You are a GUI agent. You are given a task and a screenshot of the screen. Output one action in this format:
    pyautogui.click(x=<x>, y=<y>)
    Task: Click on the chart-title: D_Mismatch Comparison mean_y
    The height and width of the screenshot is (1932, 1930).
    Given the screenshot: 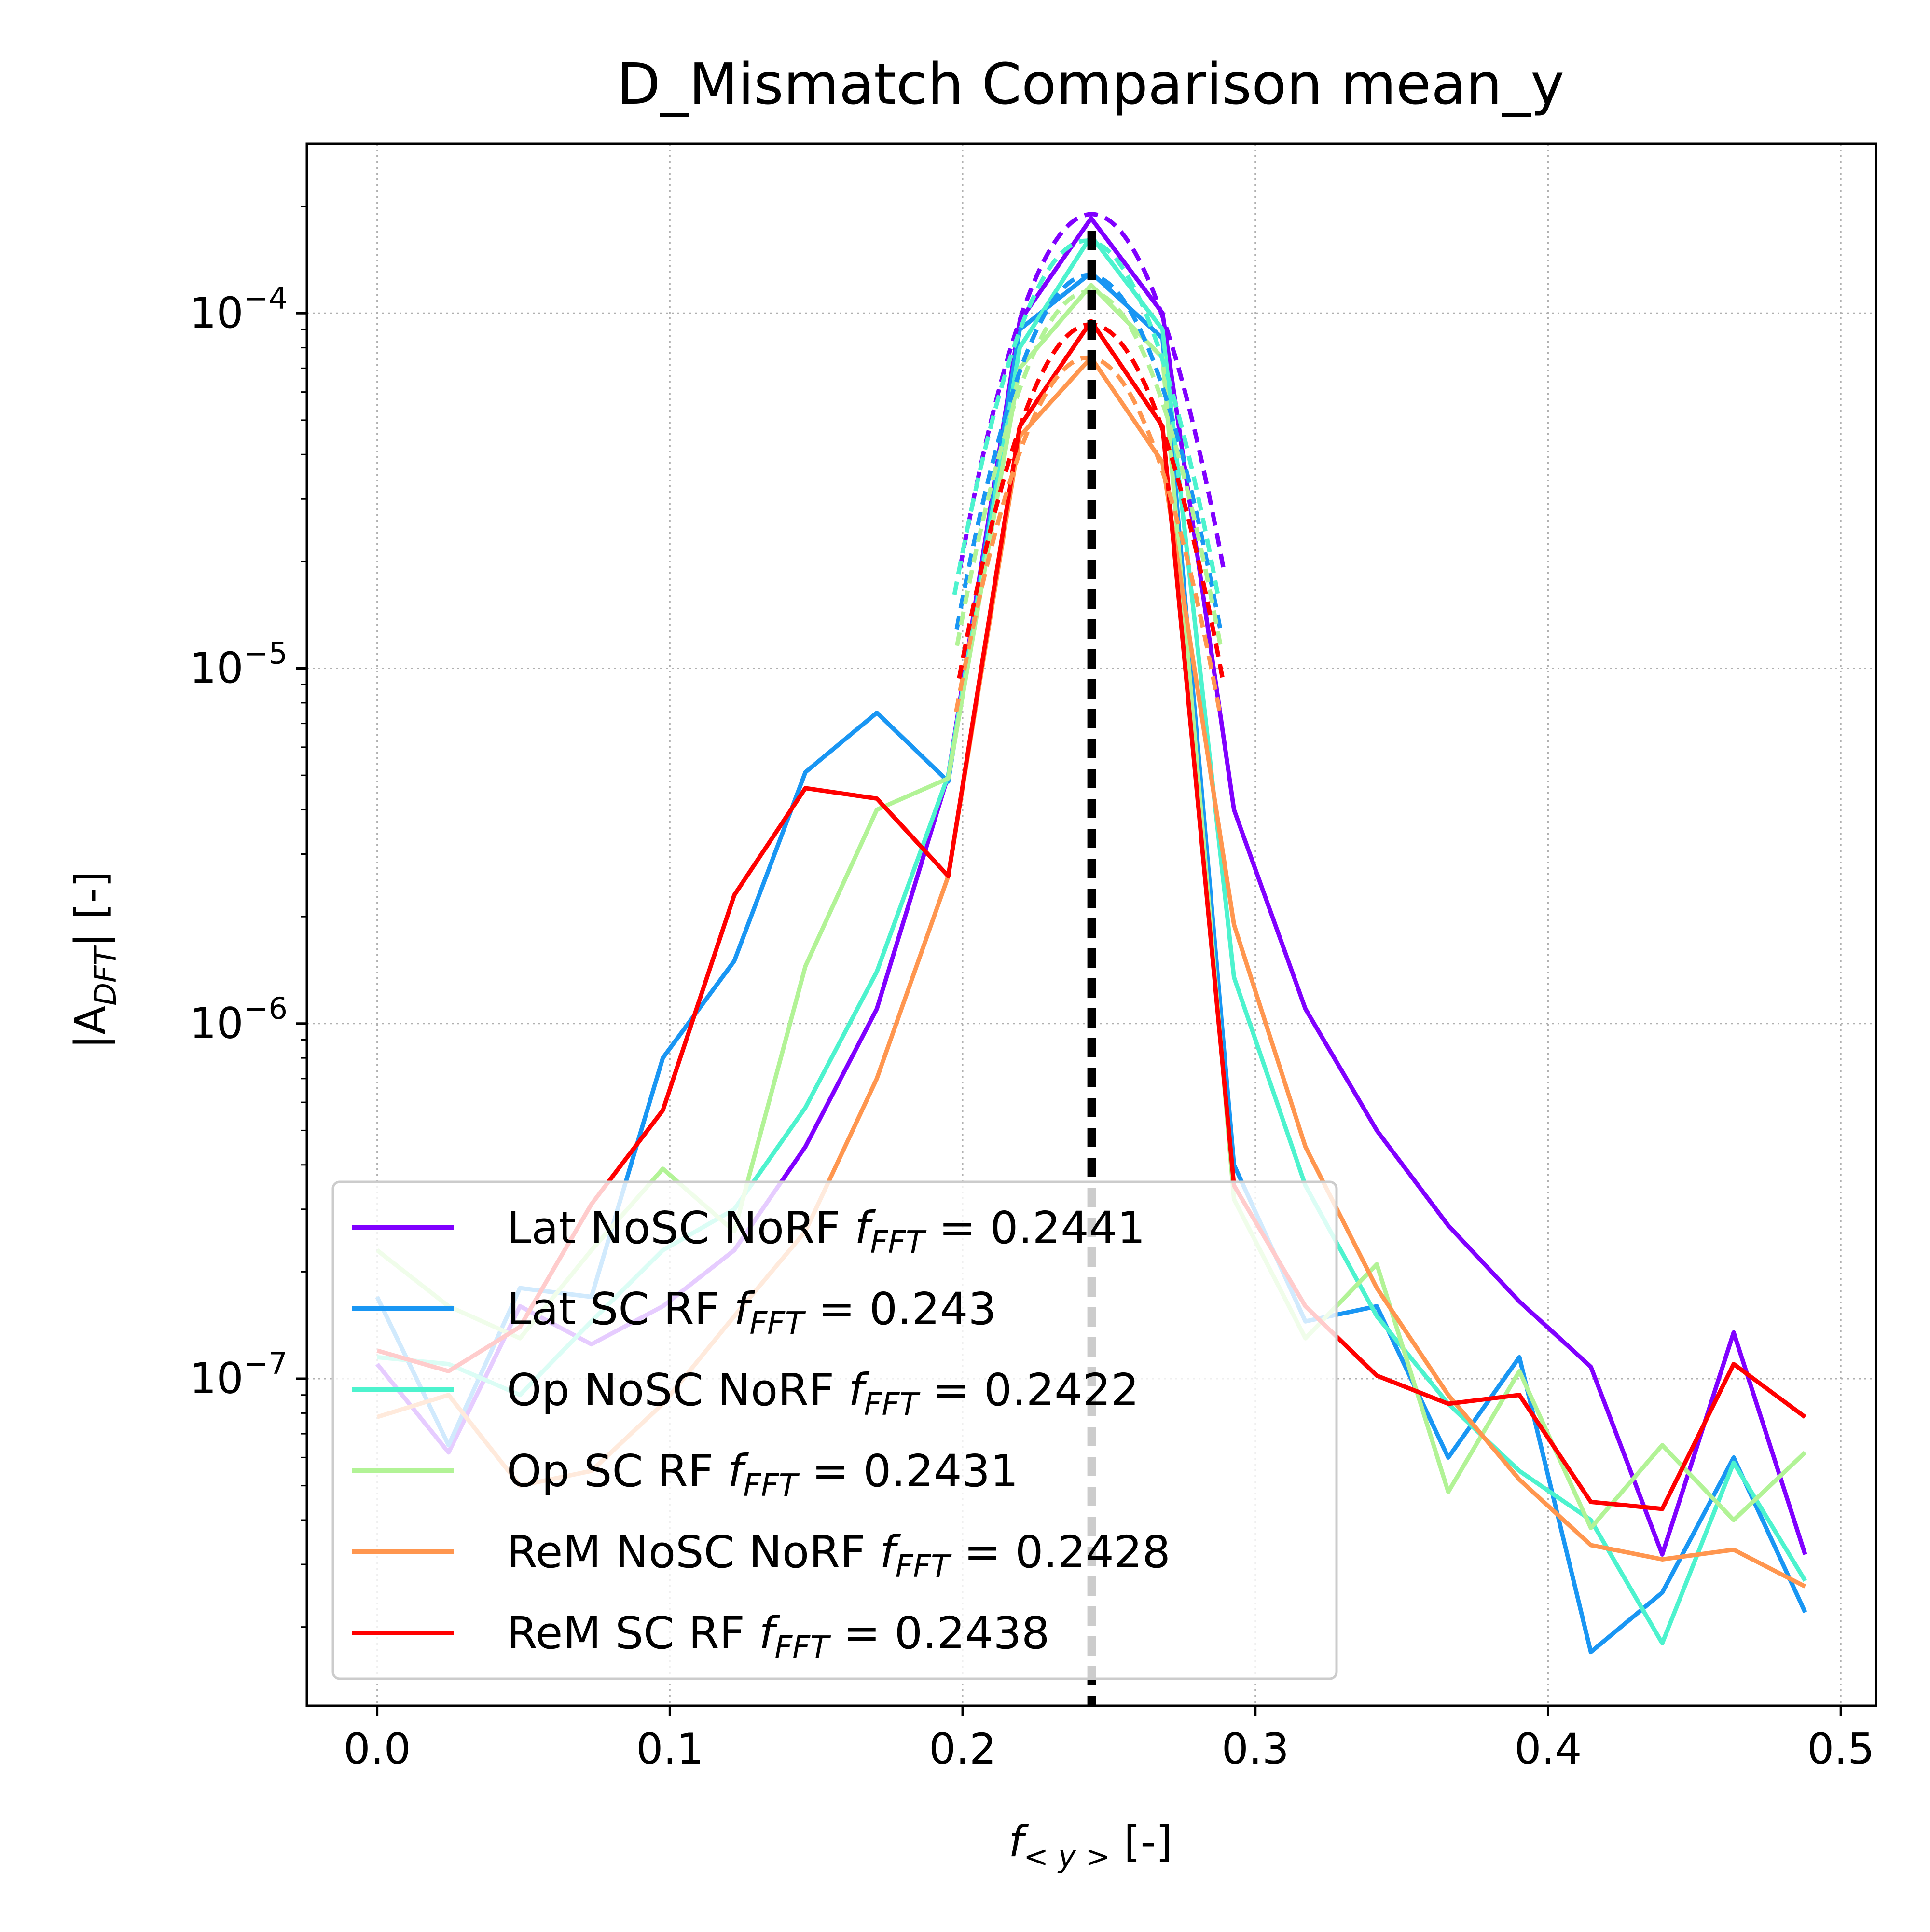 What is the action you would take?
    pyautogui.click(x=1090, y=84)
    